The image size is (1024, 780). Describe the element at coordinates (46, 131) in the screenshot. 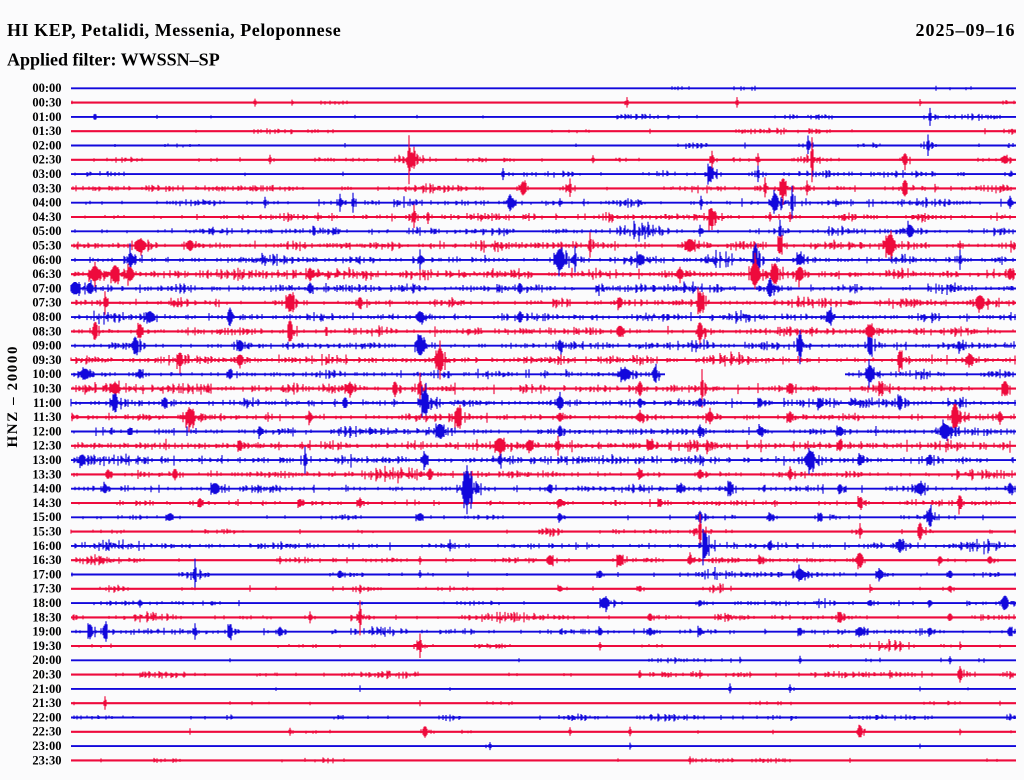

I see `svg-text: 01:30` at that location.